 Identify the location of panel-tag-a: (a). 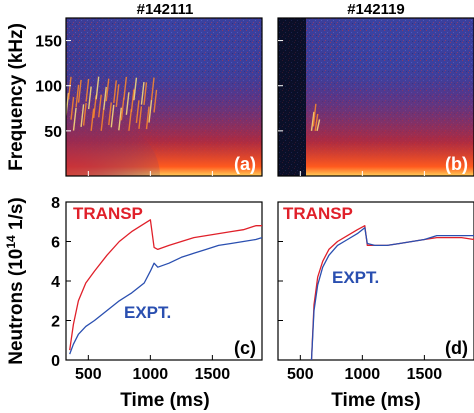
(245, 164).